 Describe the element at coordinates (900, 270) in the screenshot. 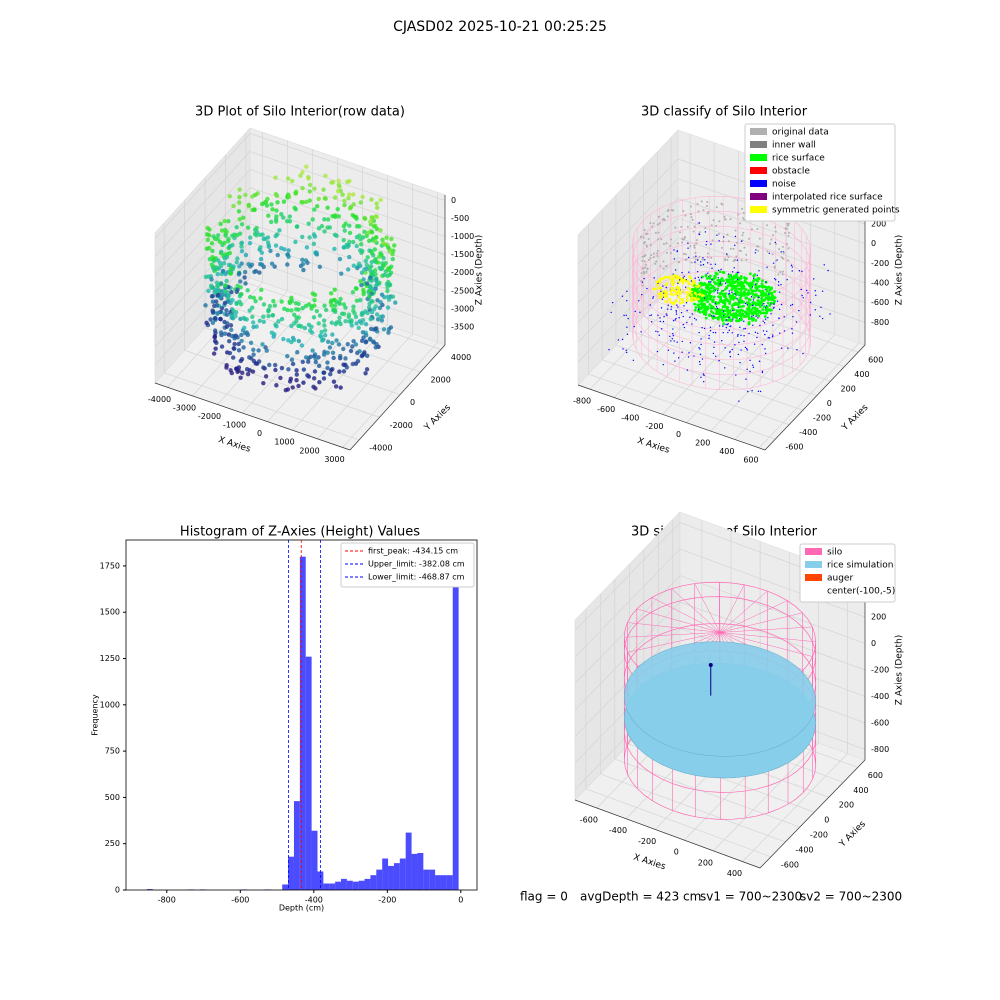

I see `z-axis-label: Z Axies (Depth)` at that location.